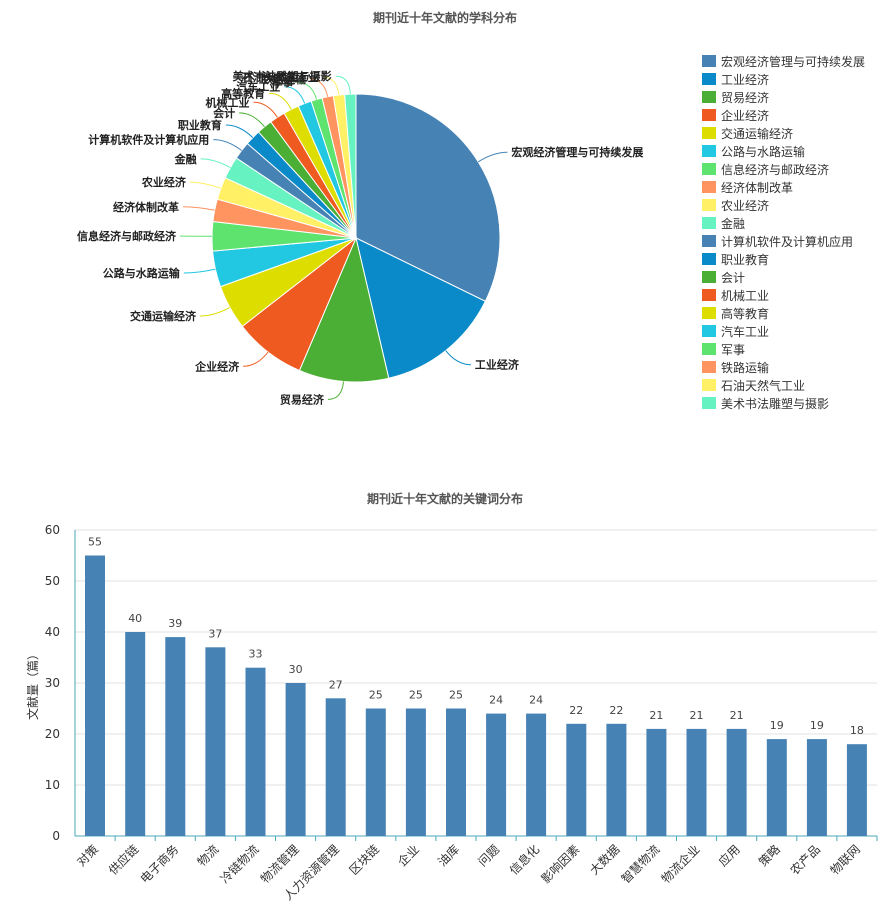 This screenshot has width=890, height=910. Describe the element at coordinates (787, 241) in the screenshot. I see `legend-item: 计算机软件及计算机应用` at that location.